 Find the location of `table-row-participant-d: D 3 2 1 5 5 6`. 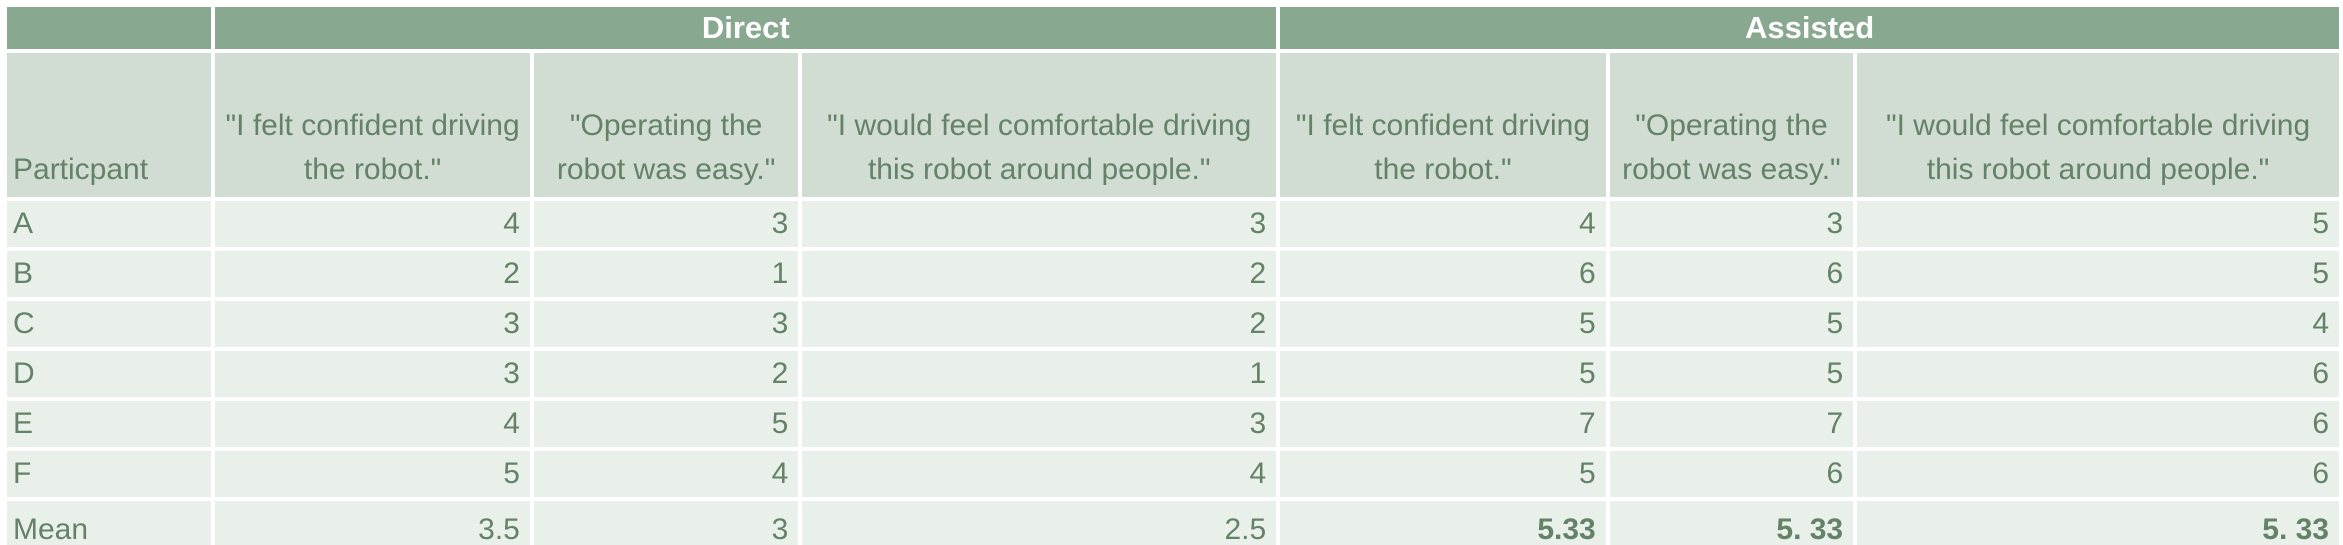

table-row-participant-d: D 3 2 1 5 5 6 is located at coordinates (1173, 374).